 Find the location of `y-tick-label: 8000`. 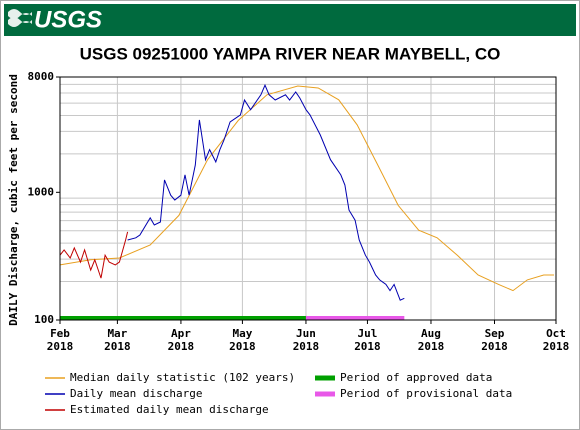

y-tick-label: 8000 is located at coordinates (41, 76).